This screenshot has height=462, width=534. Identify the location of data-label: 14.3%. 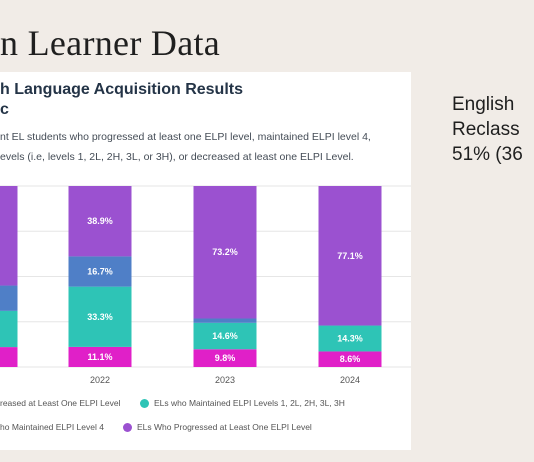
(350, 338).